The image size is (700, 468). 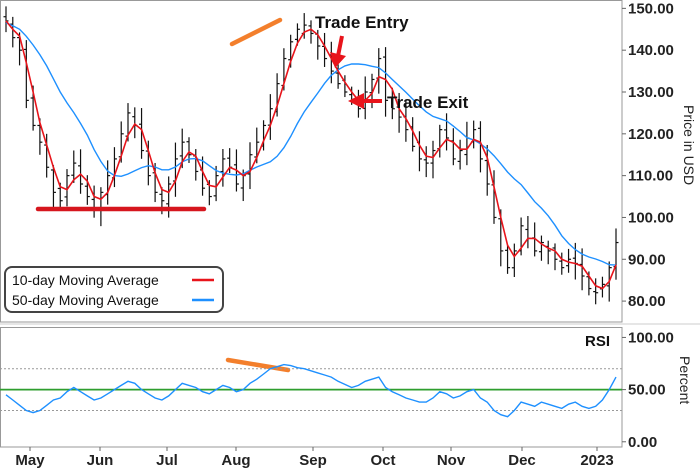 I want to click on rsi-y-axis-ticks: 100.00 50.00 0.00, so click(x=648, y=390).